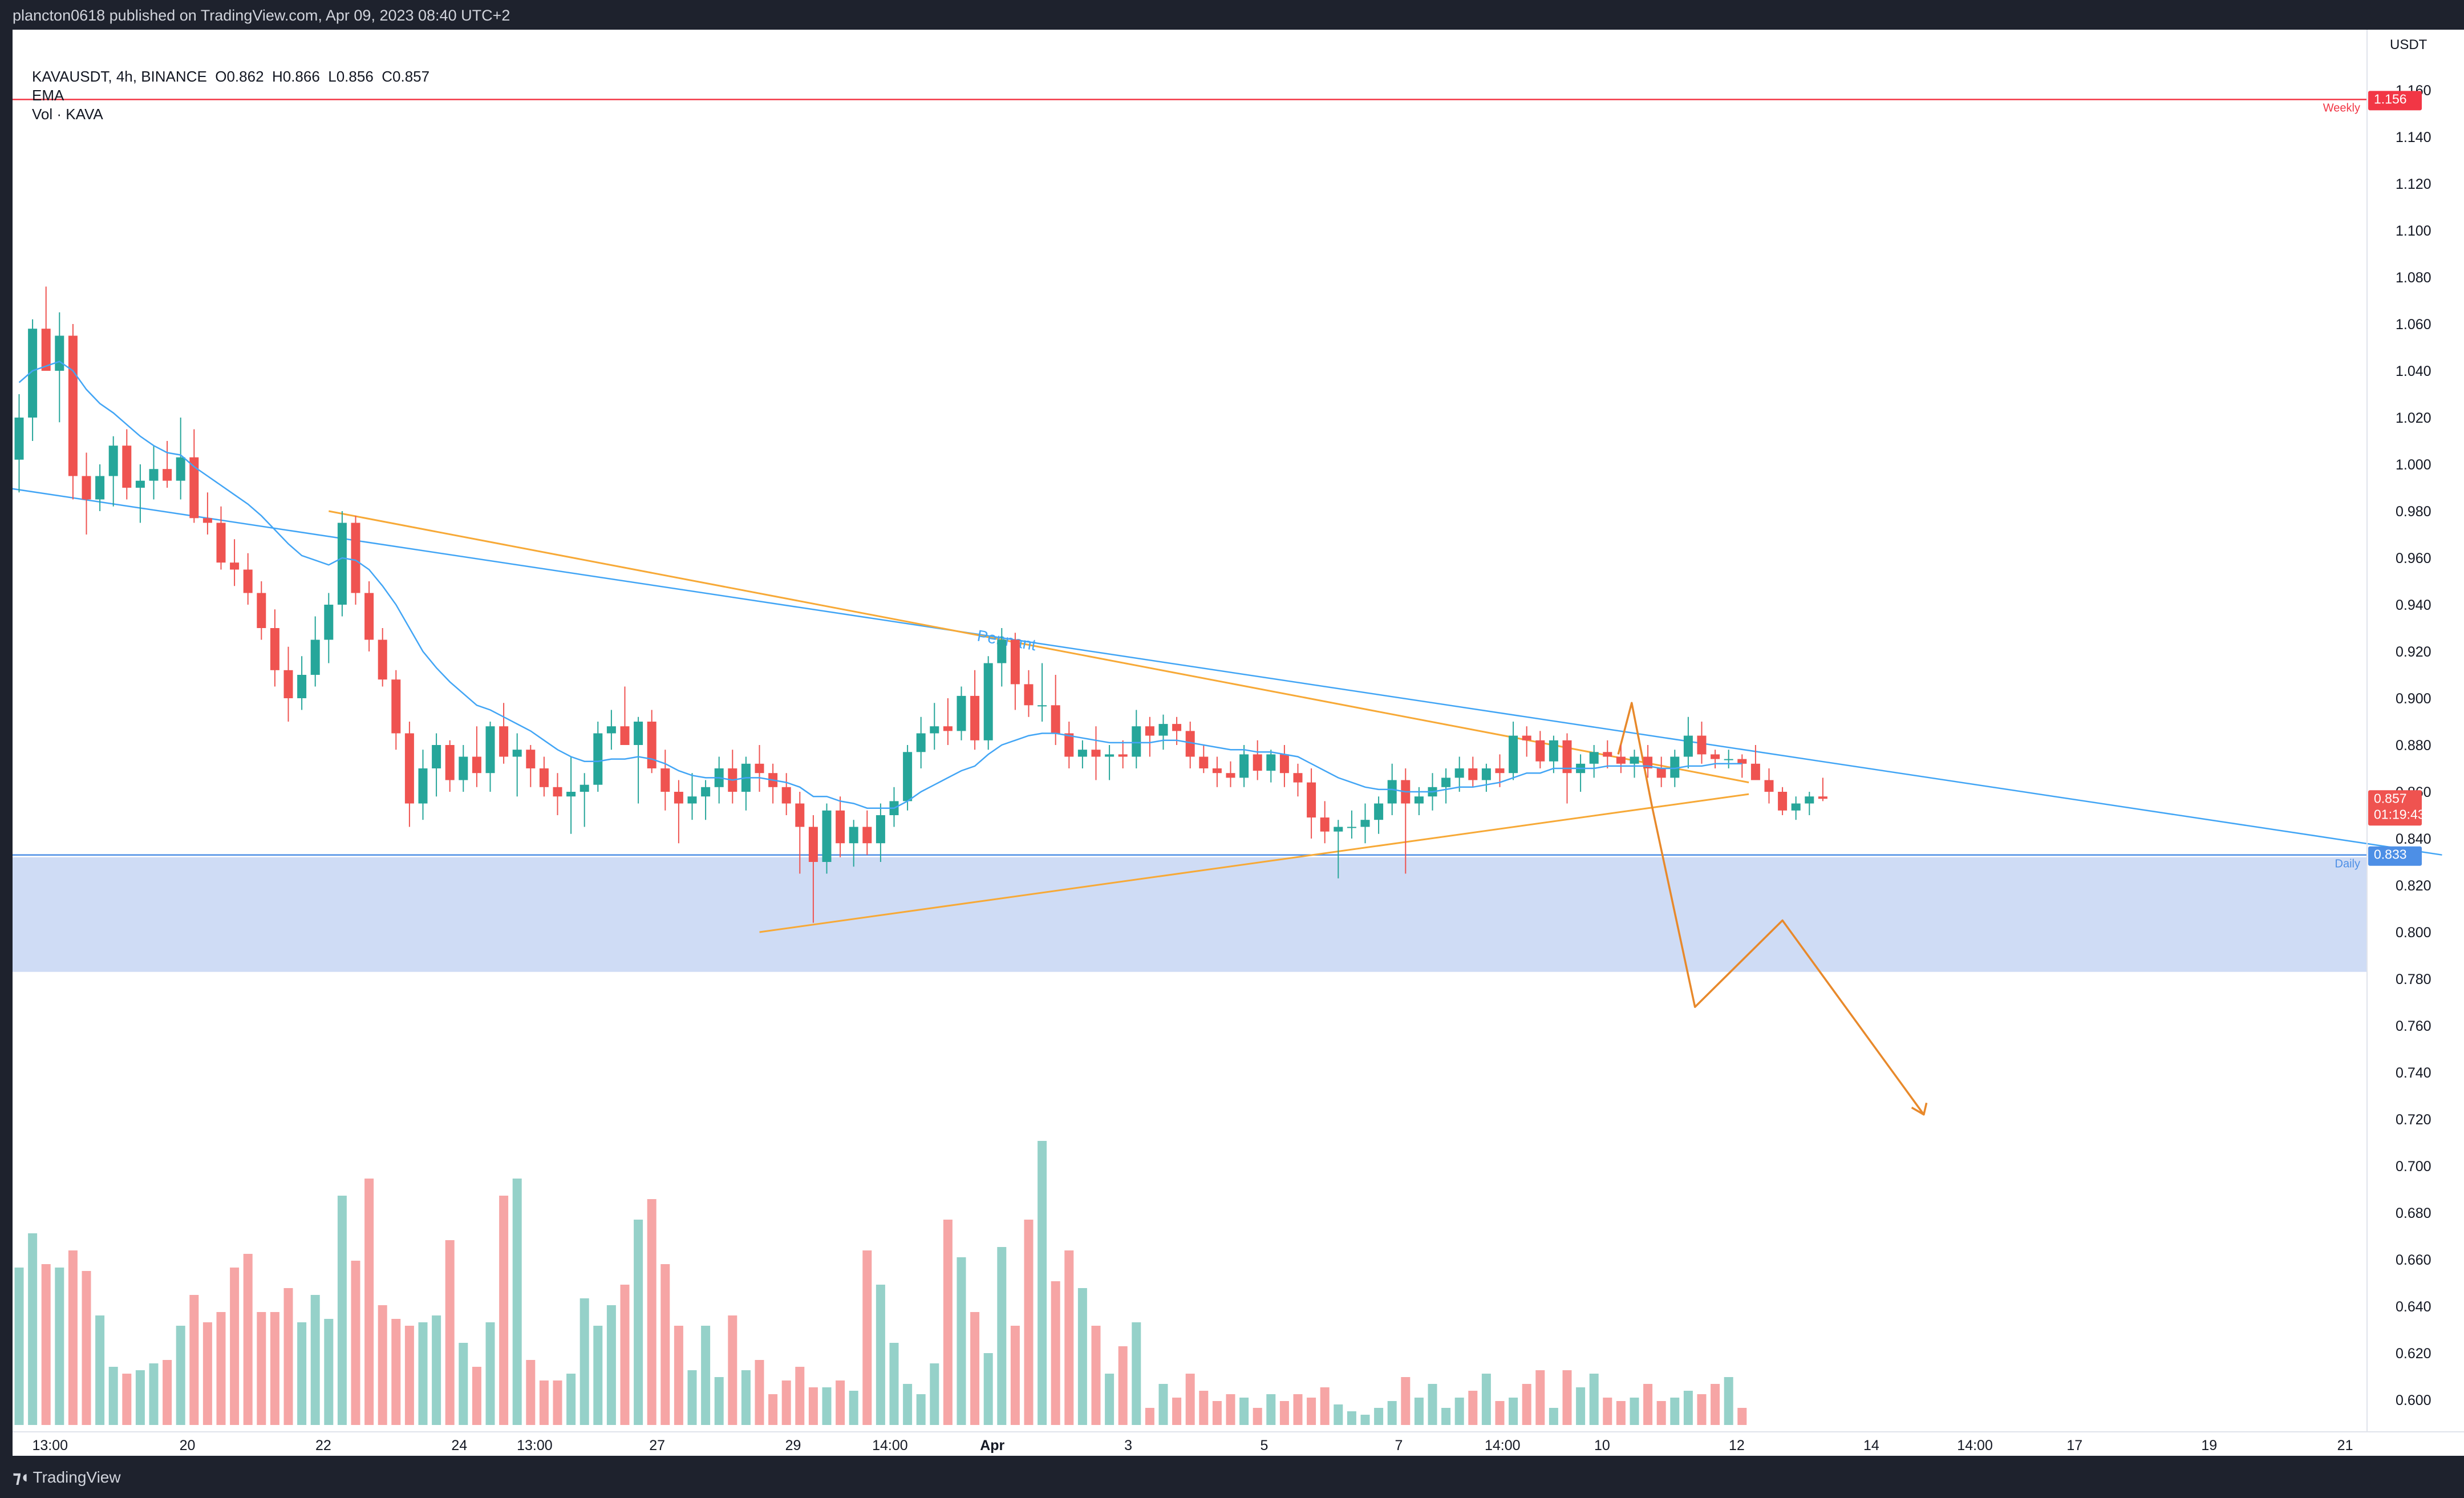 This screenshot has width=2464, height=1498. Describe the element at coordinates (2413, 371) in the screenshot. I see `price-tick-label: 1.040` at that location.